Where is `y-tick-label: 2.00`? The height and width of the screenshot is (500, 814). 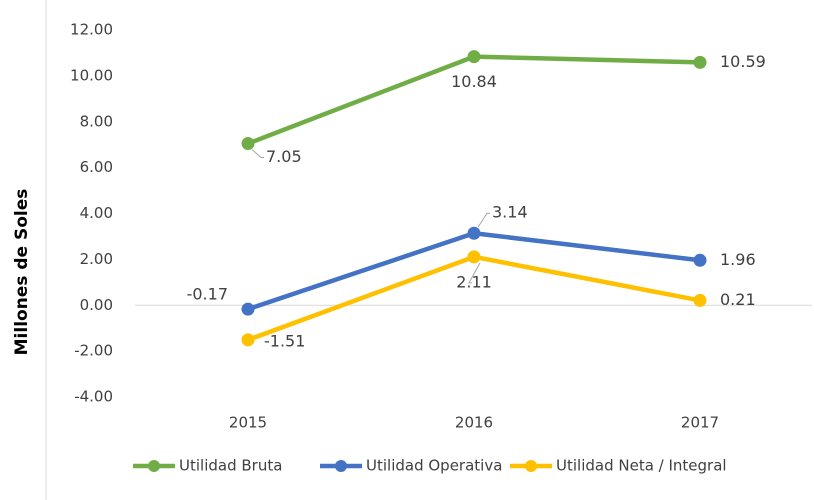 y-tick-label: 2.00 is located at coordinates (96, 259).